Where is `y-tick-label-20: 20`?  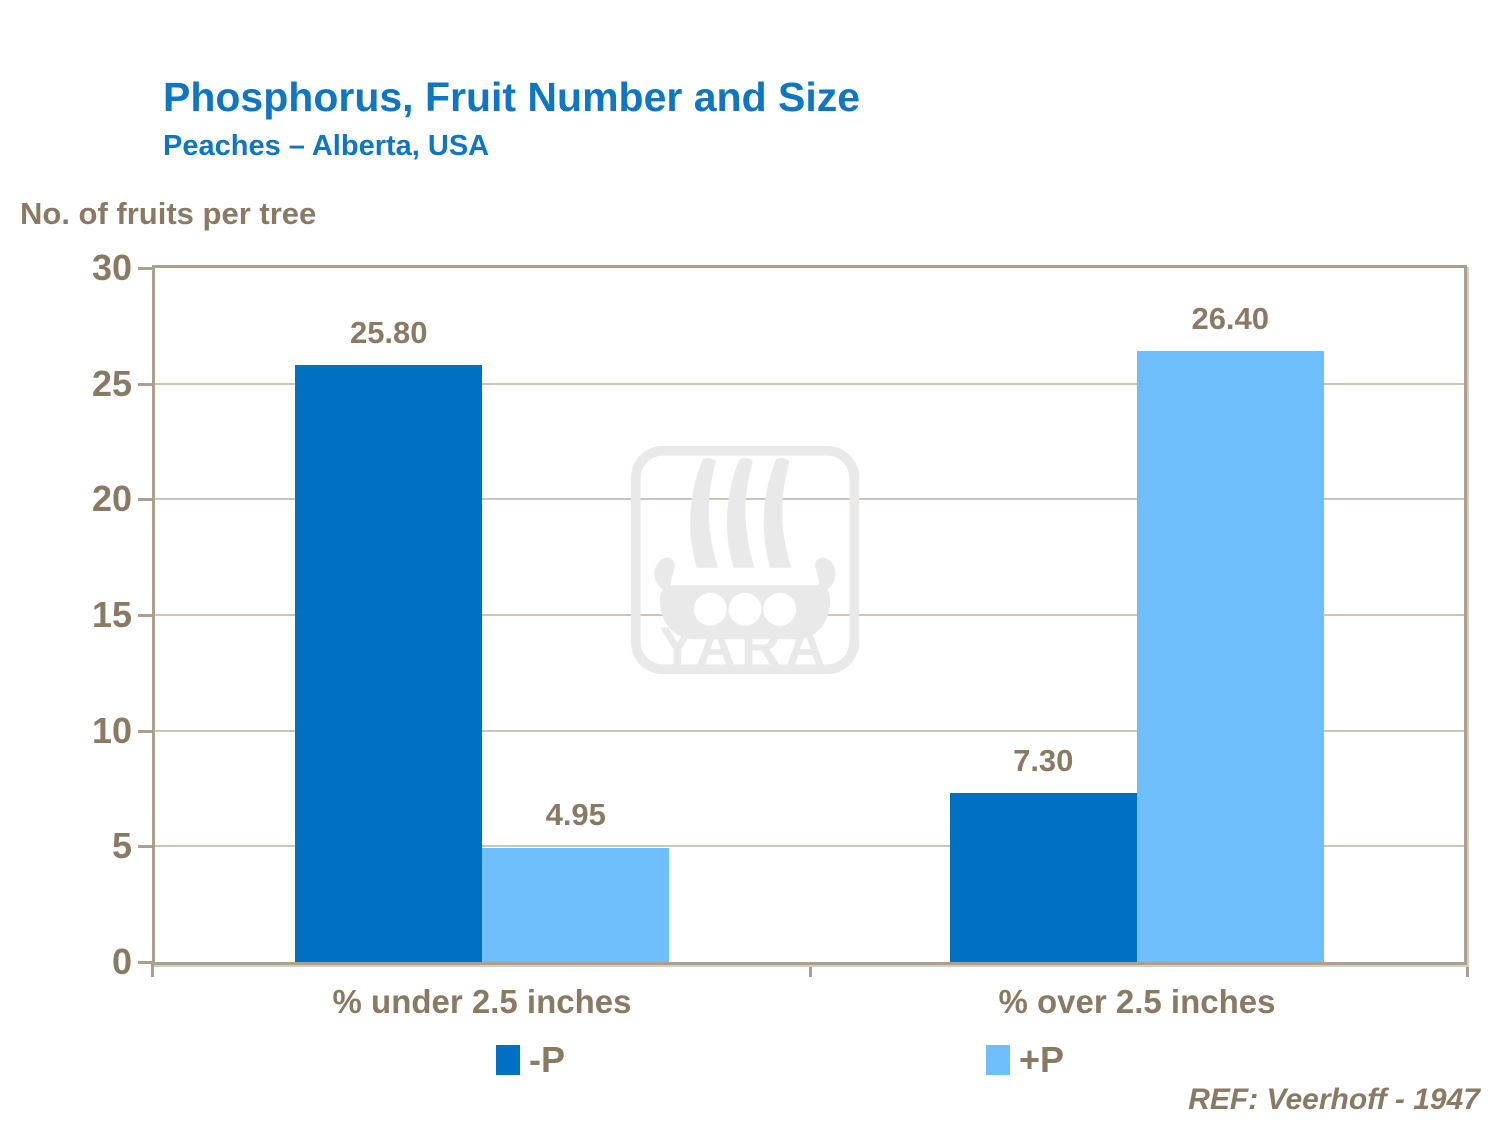 y-tick-label-20: 20 is located at coordinates (111, 499).